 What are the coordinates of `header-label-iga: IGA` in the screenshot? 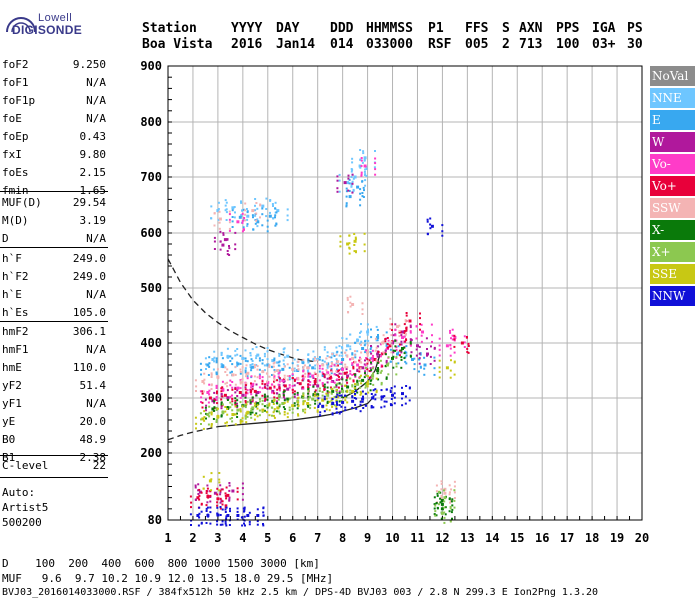 It's located at (604, 28).